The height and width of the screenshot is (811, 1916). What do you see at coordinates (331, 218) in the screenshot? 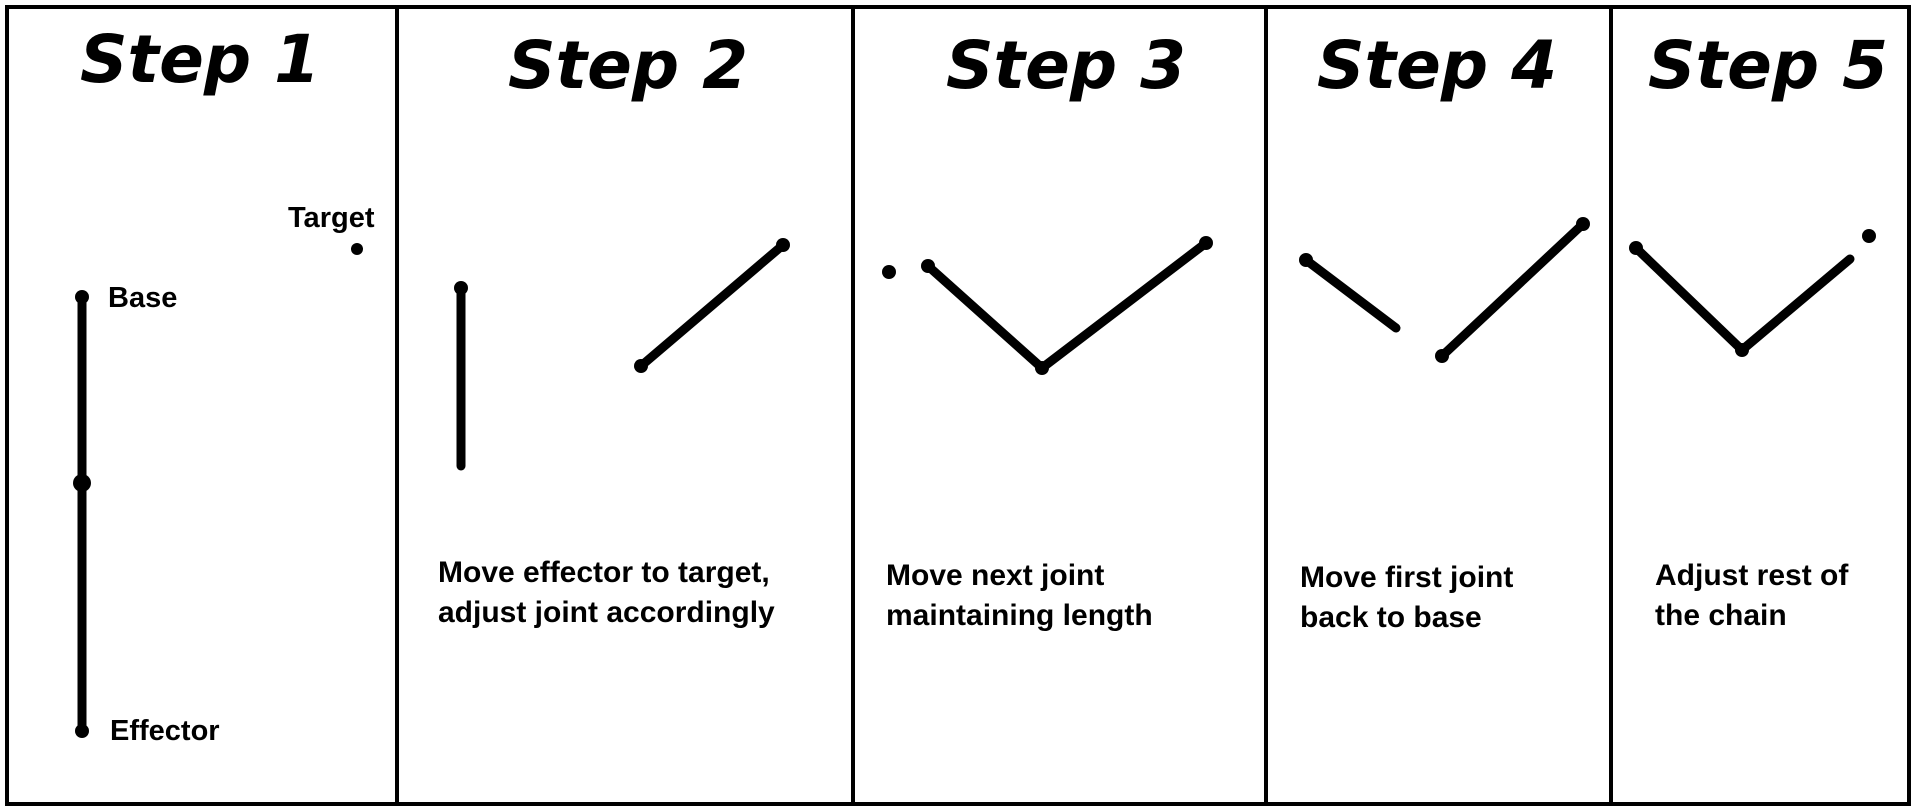
I see `target-label: Target` at bounding box center [331, 218].